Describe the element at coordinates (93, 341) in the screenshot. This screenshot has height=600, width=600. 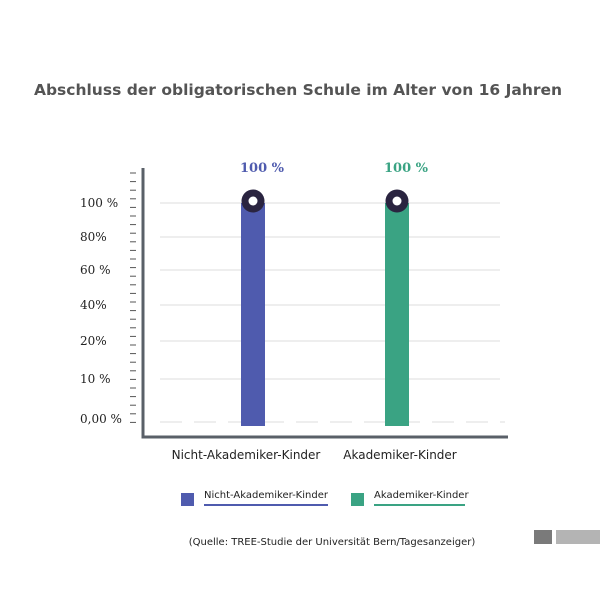
I see `y-tick-label: 20%` at that location.